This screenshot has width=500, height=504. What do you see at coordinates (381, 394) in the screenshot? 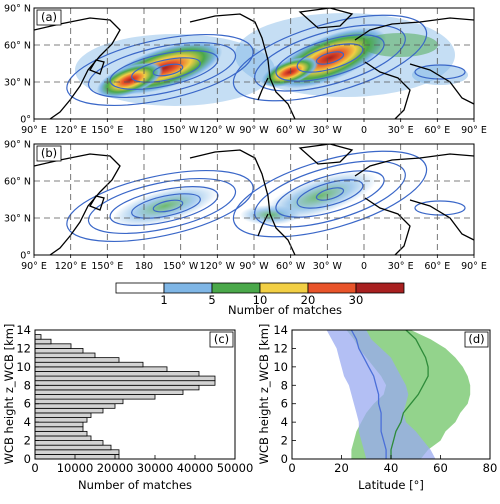
I see `spread-band` at bounding box center [381, 394].